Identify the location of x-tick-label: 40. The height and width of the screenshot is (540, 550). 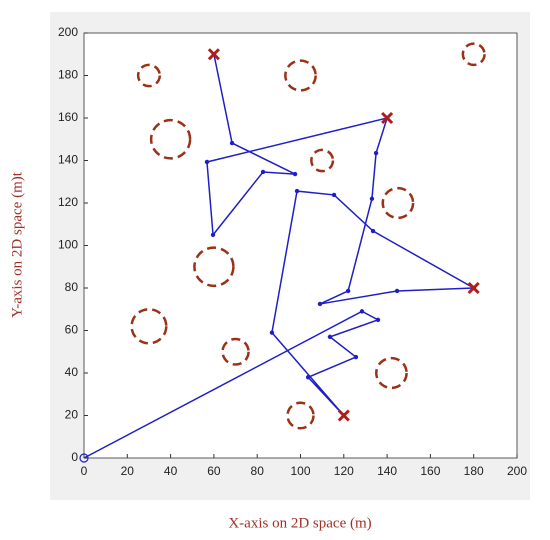
(171, 471).